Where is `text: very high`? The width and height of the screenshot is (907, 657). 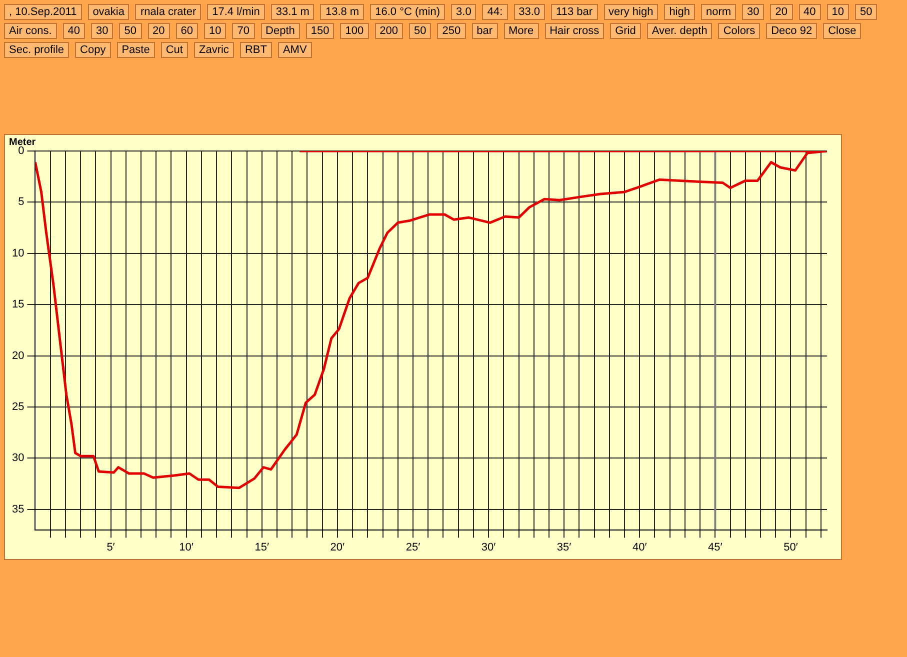 text: very high is located at coordinates (631, 12).